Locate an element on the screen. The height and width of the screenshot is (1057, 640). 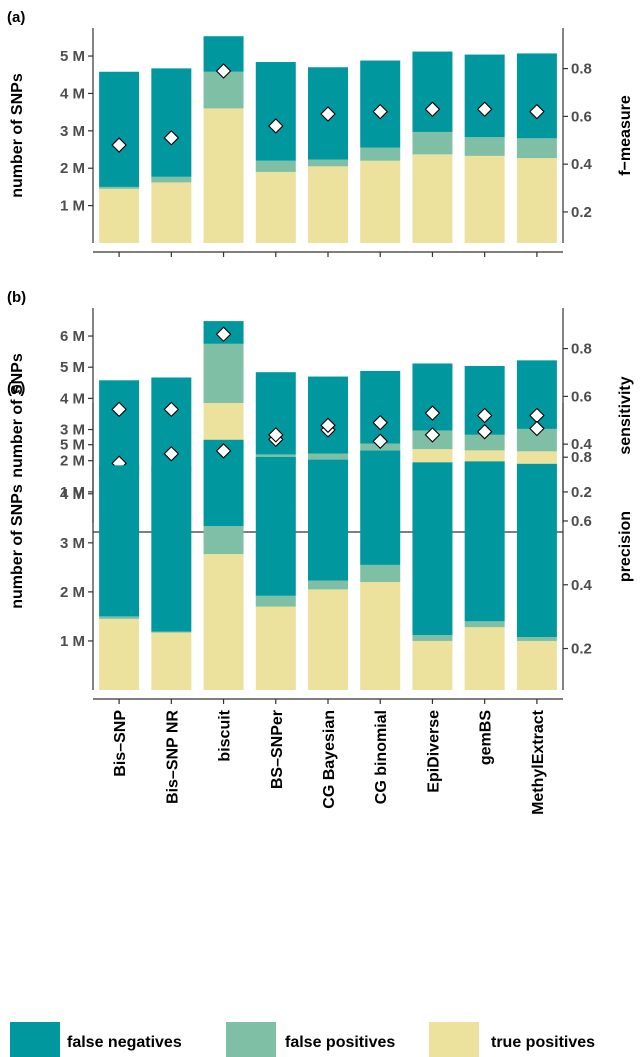
panel-label: (b) is located at coordinates (16, 297).